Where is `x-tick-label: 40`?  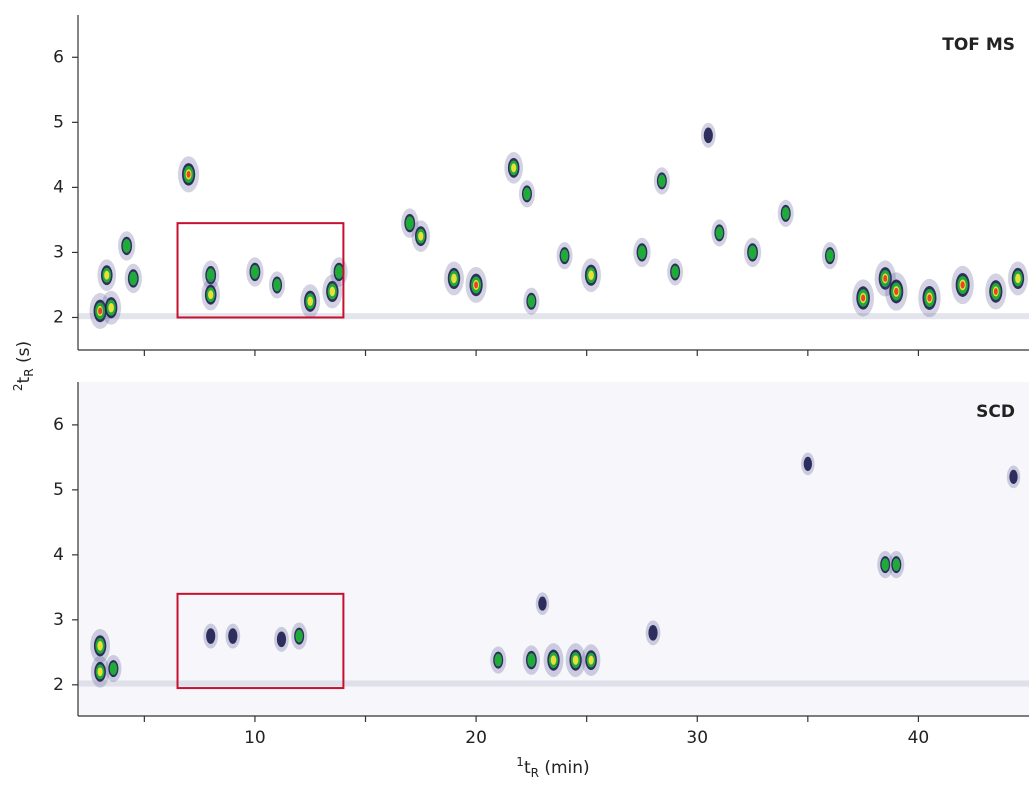
x-tick-label: 40 is located at coordinates (919, 738).